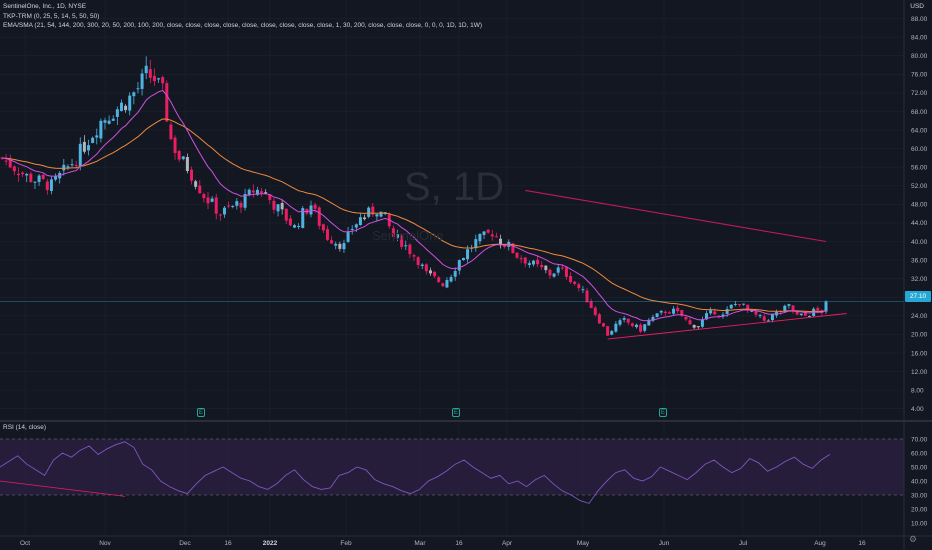 The width and height of the screenshot is (932, 550). What do you see at coordinates (185, 543) in the screenshot?
I see `time-tick-label: Dec` at bounding box center [185, 543].